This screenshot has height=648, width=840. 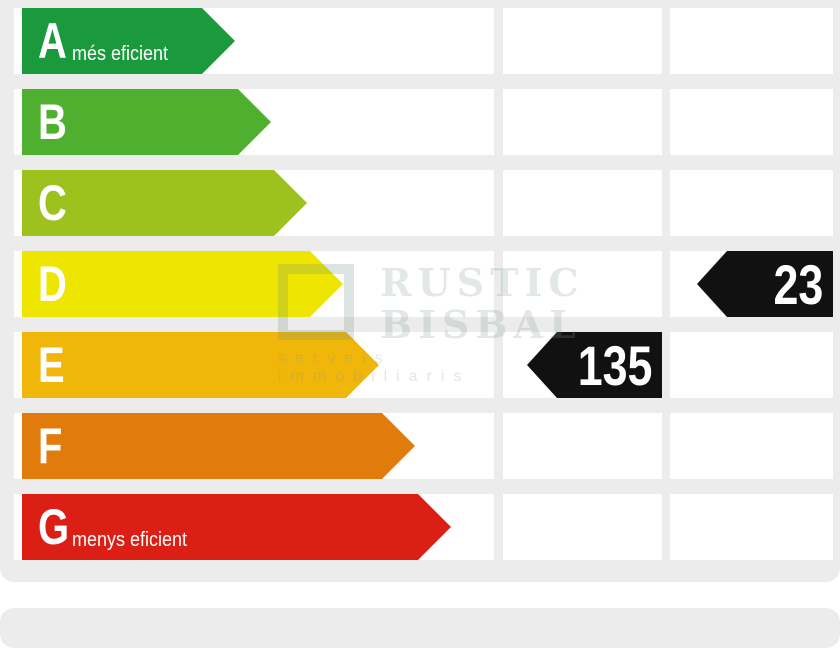 I want to click on indicator-value: 23, so click(x=798, y=284).